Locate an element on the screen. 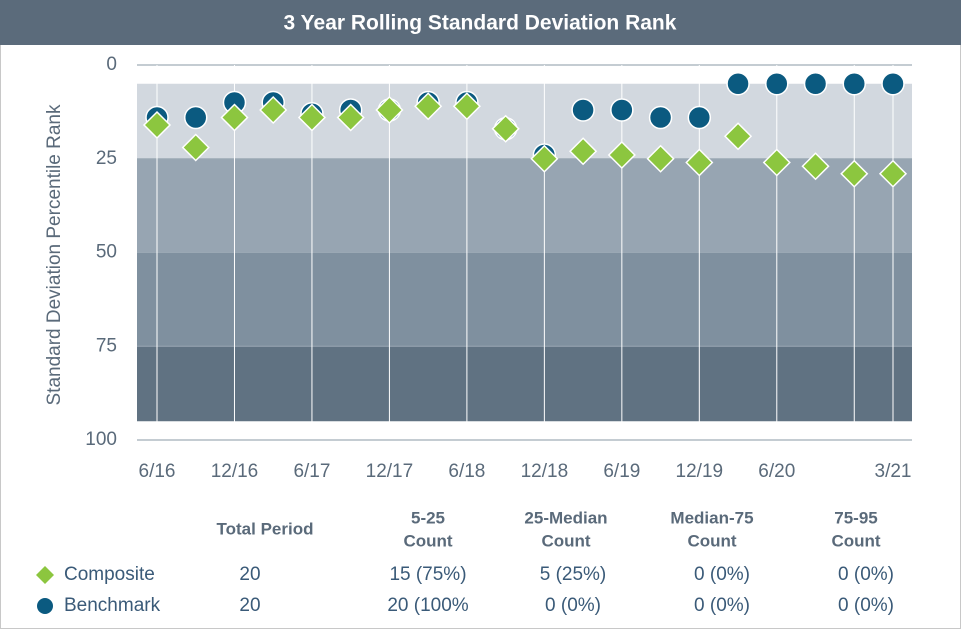 Image resolution: width=961 pixels, height=629 pixels. table-cell: 5 (25%) is located at coordinates (573, 574).